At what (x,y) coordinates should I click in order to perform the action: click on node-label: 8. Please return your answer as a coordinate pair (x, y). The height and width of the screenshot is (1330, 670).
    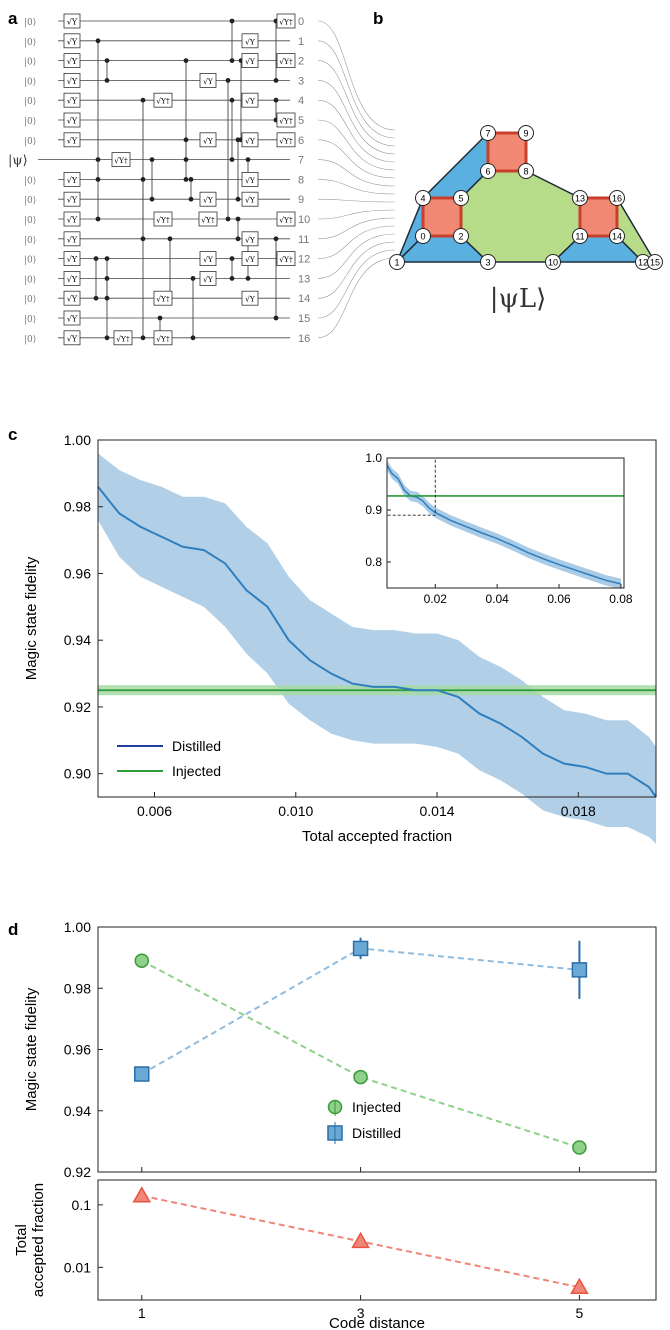
    Looking at the image, I should click on (525, 172).